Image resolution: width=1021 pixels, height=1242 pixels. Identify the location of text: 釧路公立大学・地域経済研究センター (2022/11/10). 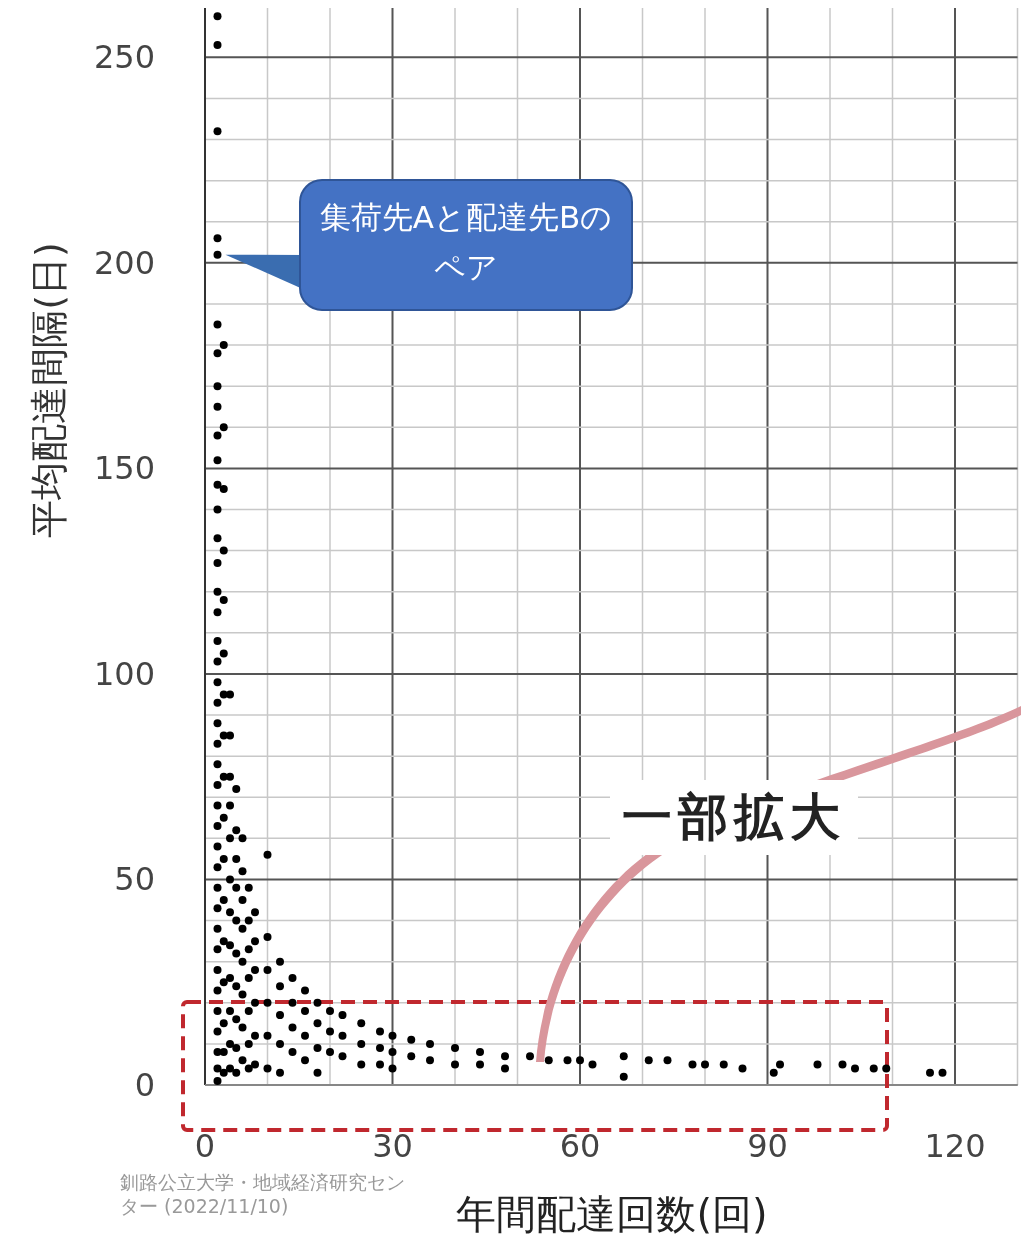
(263, 1194).